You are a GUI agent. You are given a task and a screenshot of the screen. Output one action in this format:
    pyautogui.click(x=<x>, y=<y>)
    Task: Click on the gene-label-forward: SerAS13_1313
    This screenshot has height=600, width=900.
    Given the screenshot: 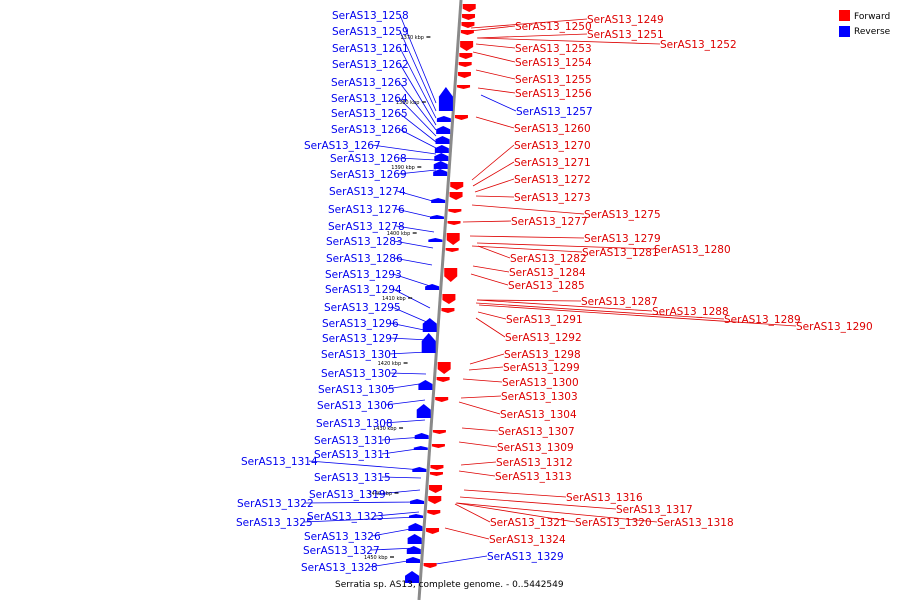 What is the action you would take?
    pyautogui.click(x=533, y=477)
    